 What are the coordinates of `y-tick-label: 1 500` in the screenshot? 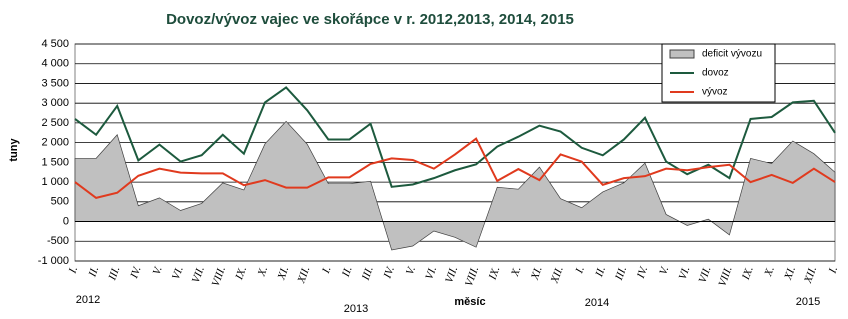 It's located at (55, 162).